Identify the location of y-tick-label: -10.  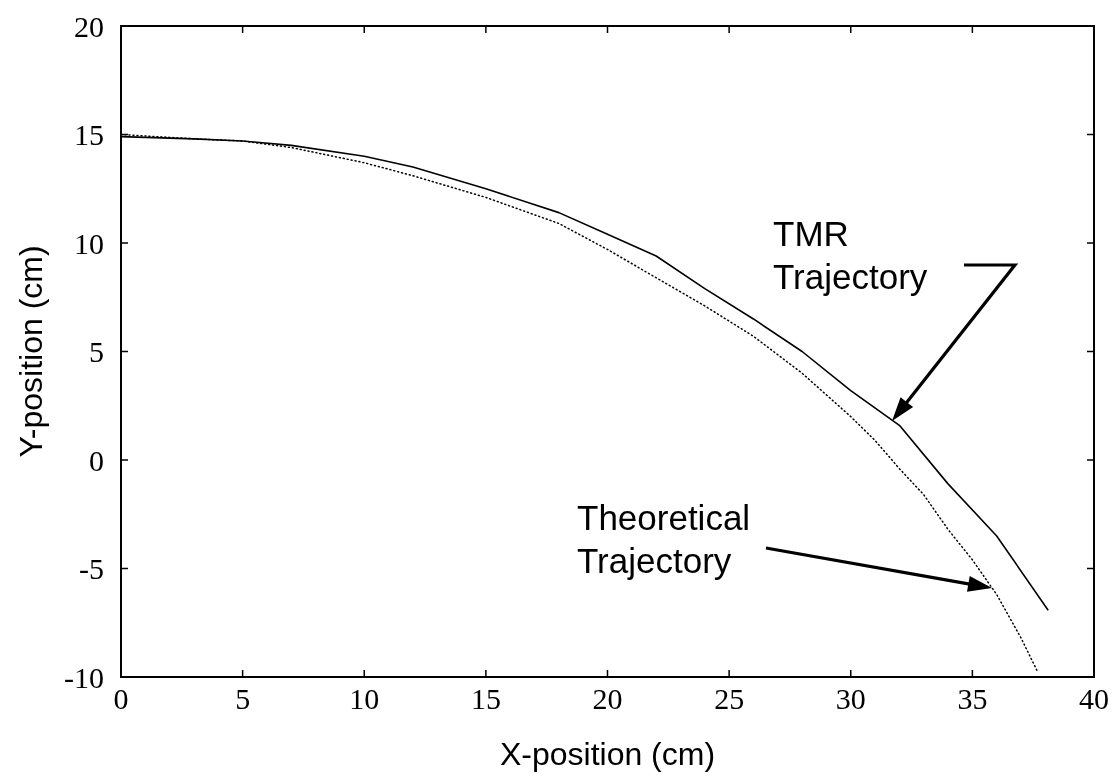
(84, 677).